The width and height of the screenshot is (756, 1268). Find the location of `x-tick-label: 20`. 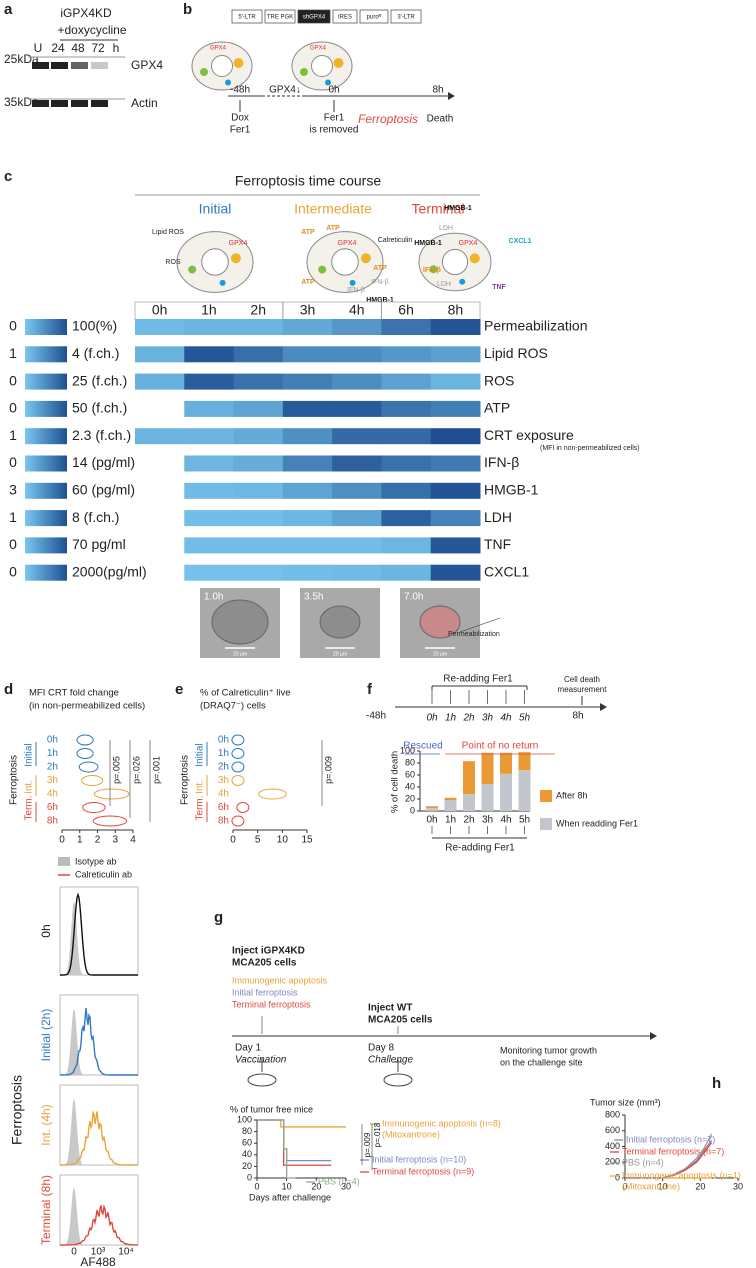

x-tick-label: 20 is located at coordinates (700, 1186).